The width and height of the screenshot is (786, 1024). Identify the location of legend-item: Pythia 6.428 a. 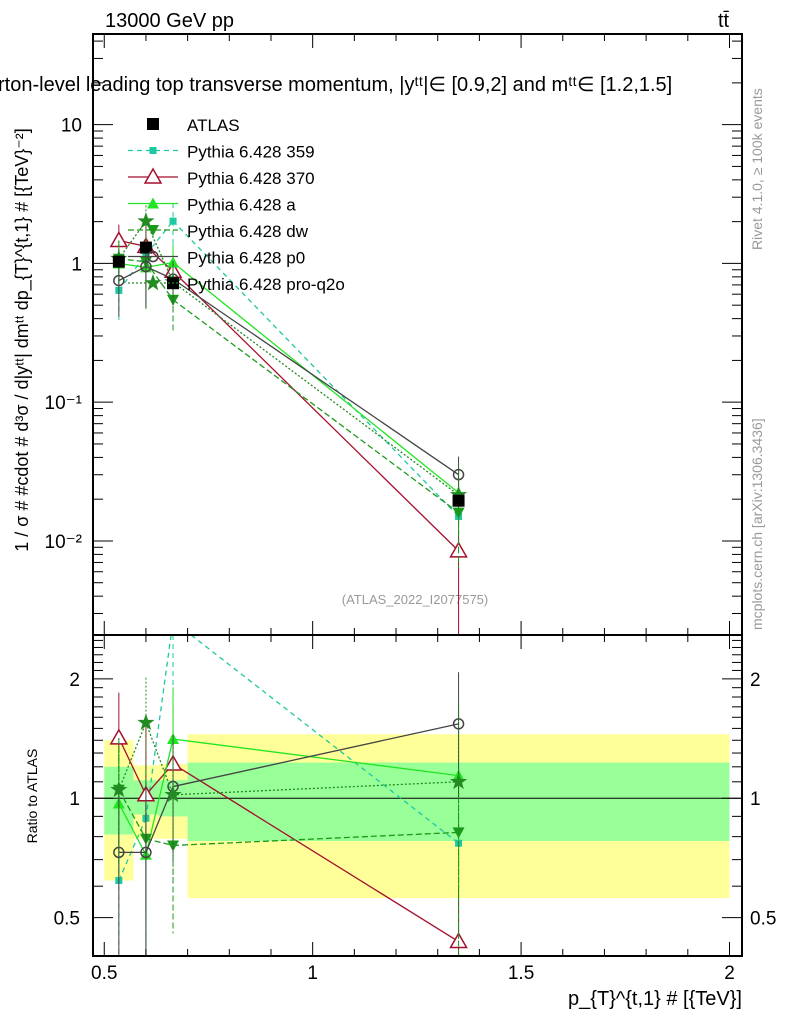
(212, 205).